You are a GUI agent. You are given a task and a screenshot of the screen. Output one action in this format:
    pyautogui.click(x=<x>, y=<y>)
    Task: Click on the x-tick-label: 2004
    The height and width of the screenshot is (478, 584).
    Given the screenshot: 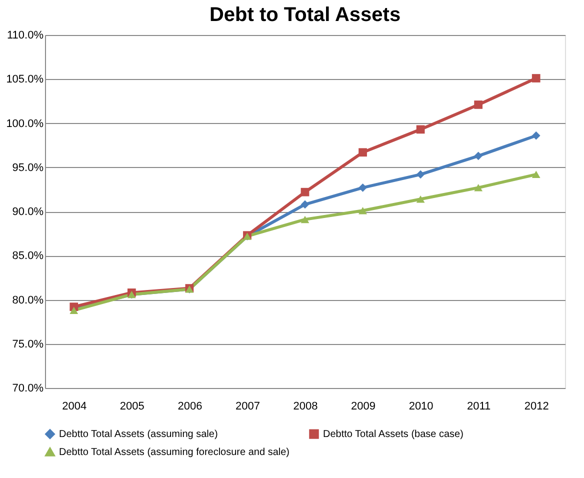 What is the action you would take?
    pyautogui.click(x=74, y=406)
    